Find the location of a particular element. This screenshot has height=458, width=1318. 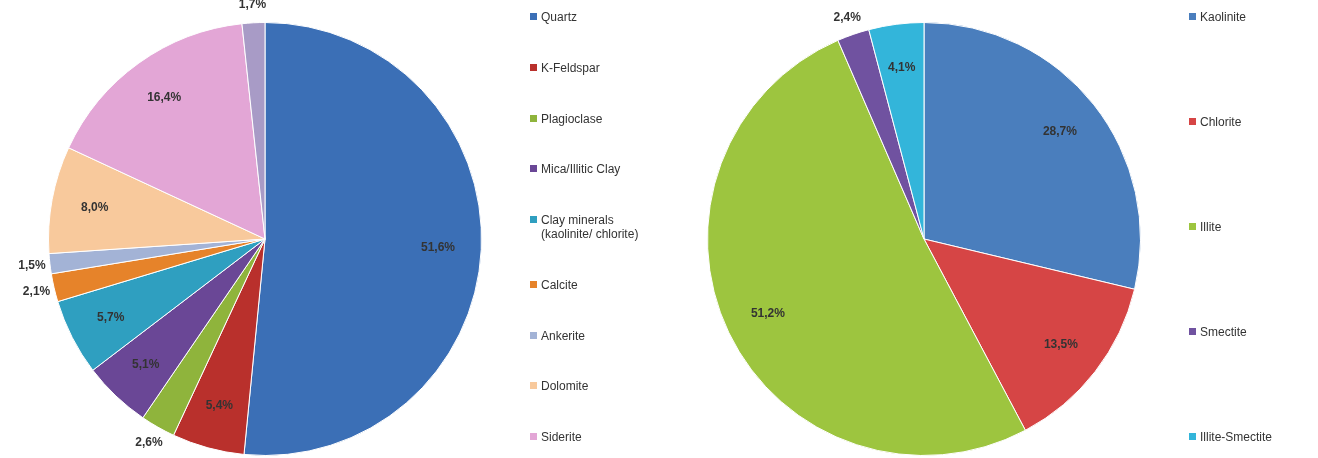

legend-label: Illite-Smectite is located at coordinates (1236, 437).